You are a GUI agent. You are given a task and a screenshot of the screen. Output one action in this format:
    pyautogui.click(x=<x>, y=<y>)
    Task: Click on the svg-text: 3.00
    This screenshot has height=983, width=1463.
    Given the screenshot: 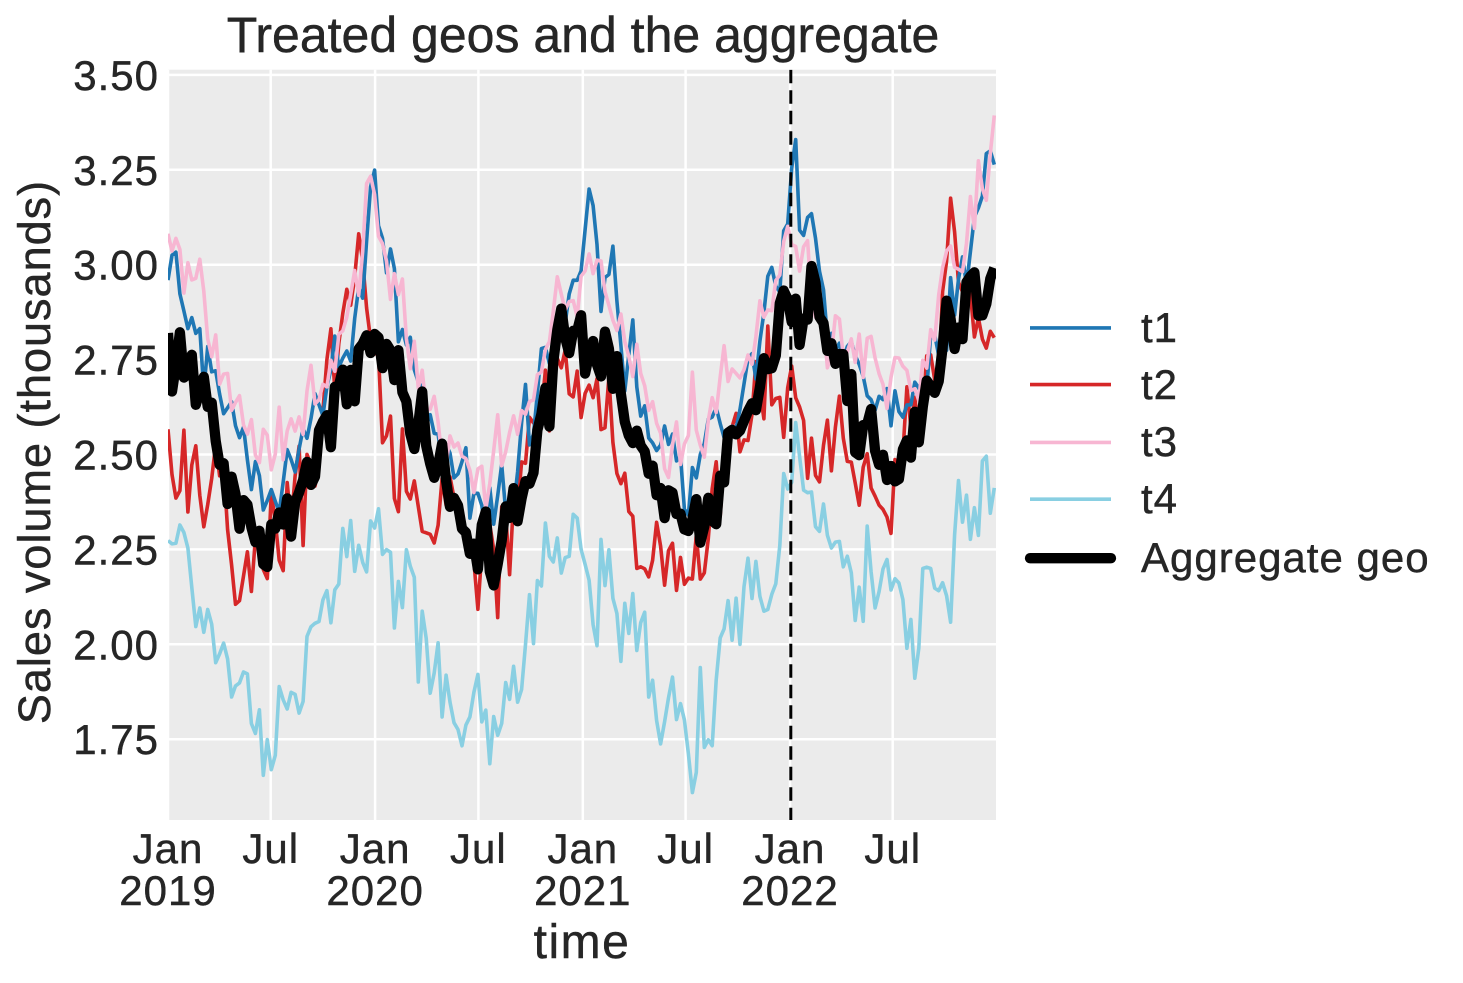 What is the action you would take?
    pyautogui.click(x=116, y=265)
    